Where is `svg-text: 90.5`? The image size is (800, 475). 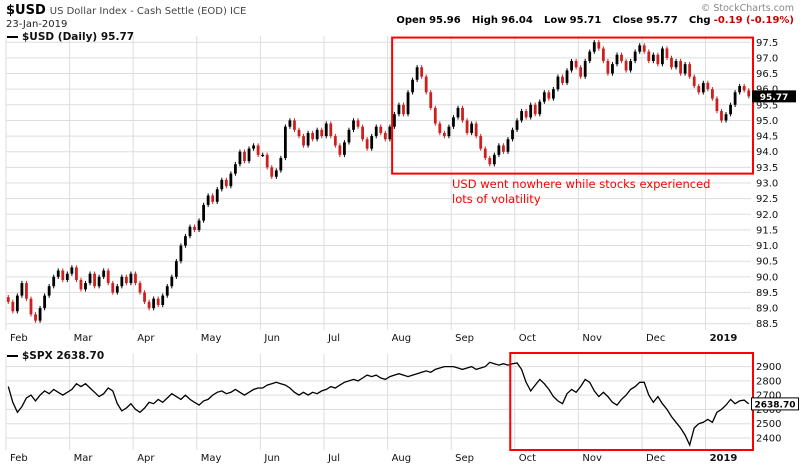
svg-text: 90.5 is located at coordinates (767, 262).